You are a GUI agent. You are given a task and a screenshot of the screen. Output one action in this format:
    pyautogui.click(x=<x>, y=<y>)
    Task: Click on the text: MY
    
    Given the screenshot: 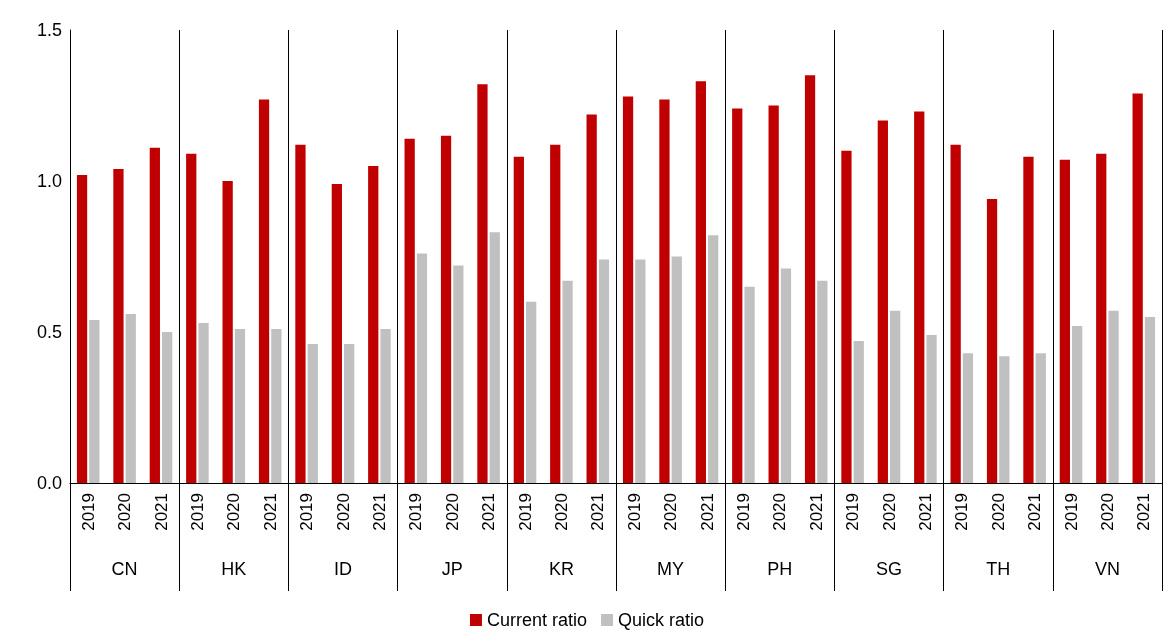 What is the action you would take?
    pyautogui.click(x=671, y=569)
    